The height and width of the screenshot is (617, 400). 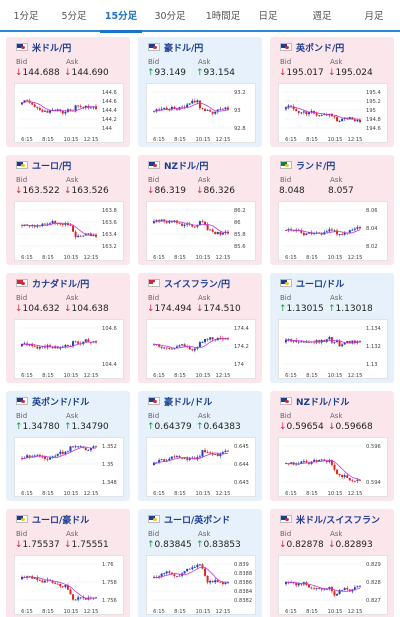 What do you see at coordinates (332, 517) in the screenshot?
I see `card-header: 米ドル/スイスフラン` at bounding box center [332, 517].